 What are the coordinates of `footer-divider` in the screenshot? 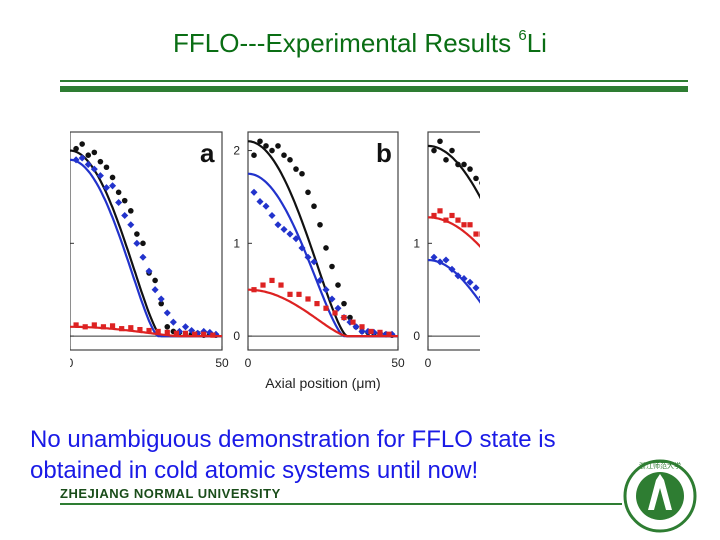 It's located at (341, 504).